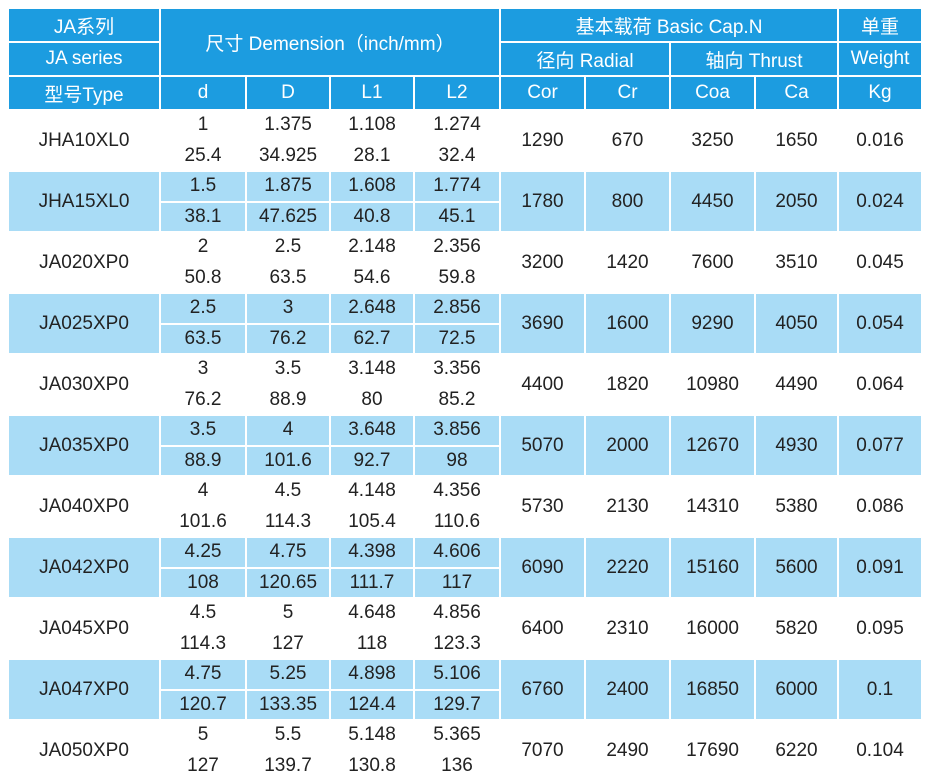 The image size is (930, 784). I want to click on mm-cell: 105.4, so click(372, 521).